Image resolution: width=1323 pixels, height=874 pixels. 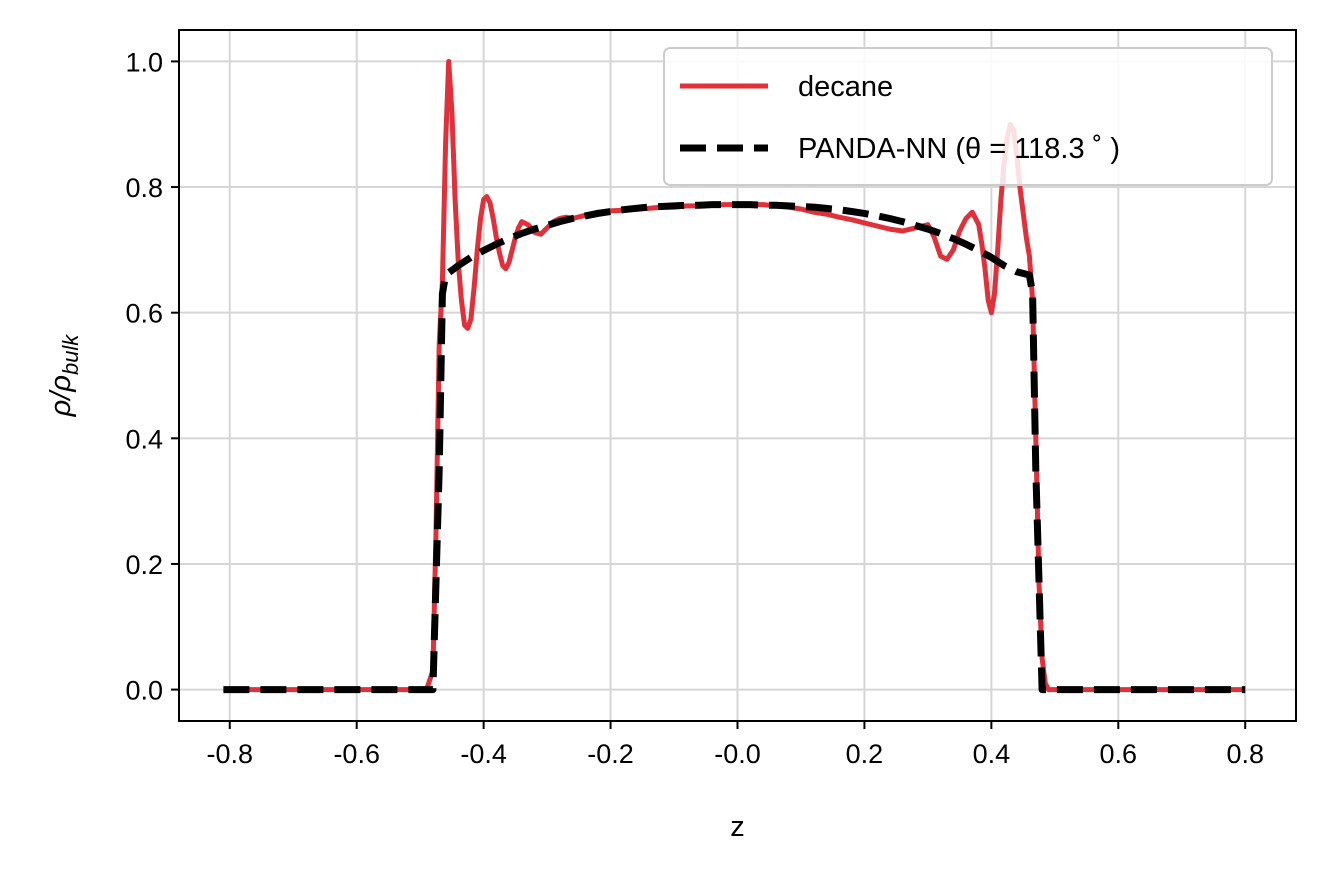 I want to click on legend-label-decane: decane, so click(x=845, y=87).